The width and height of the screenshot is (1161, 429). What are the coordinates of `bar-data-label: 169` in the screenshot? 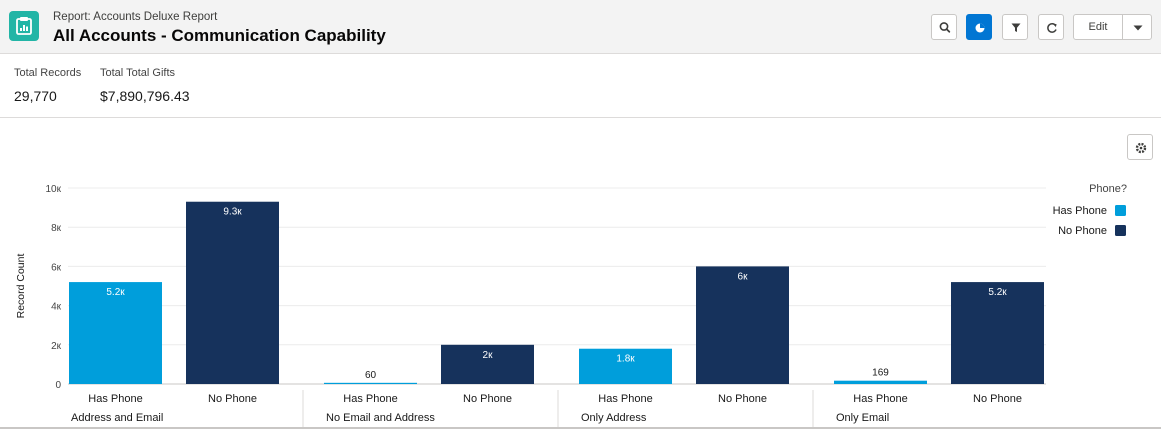 It's located at (880, 373).